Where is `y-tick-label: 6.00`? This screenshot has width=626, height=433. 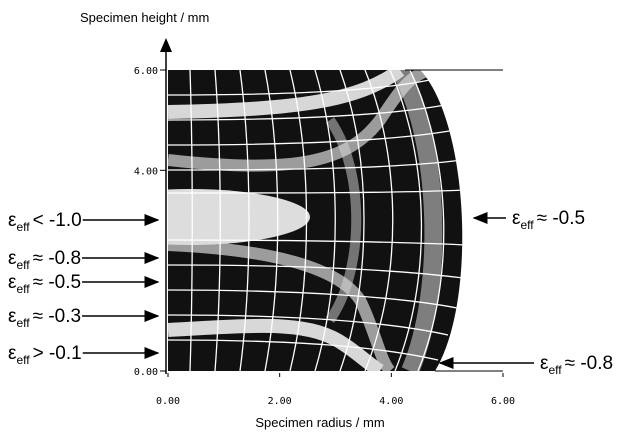 y-tick-label: 6.00 is located at coordinates (146, 71).